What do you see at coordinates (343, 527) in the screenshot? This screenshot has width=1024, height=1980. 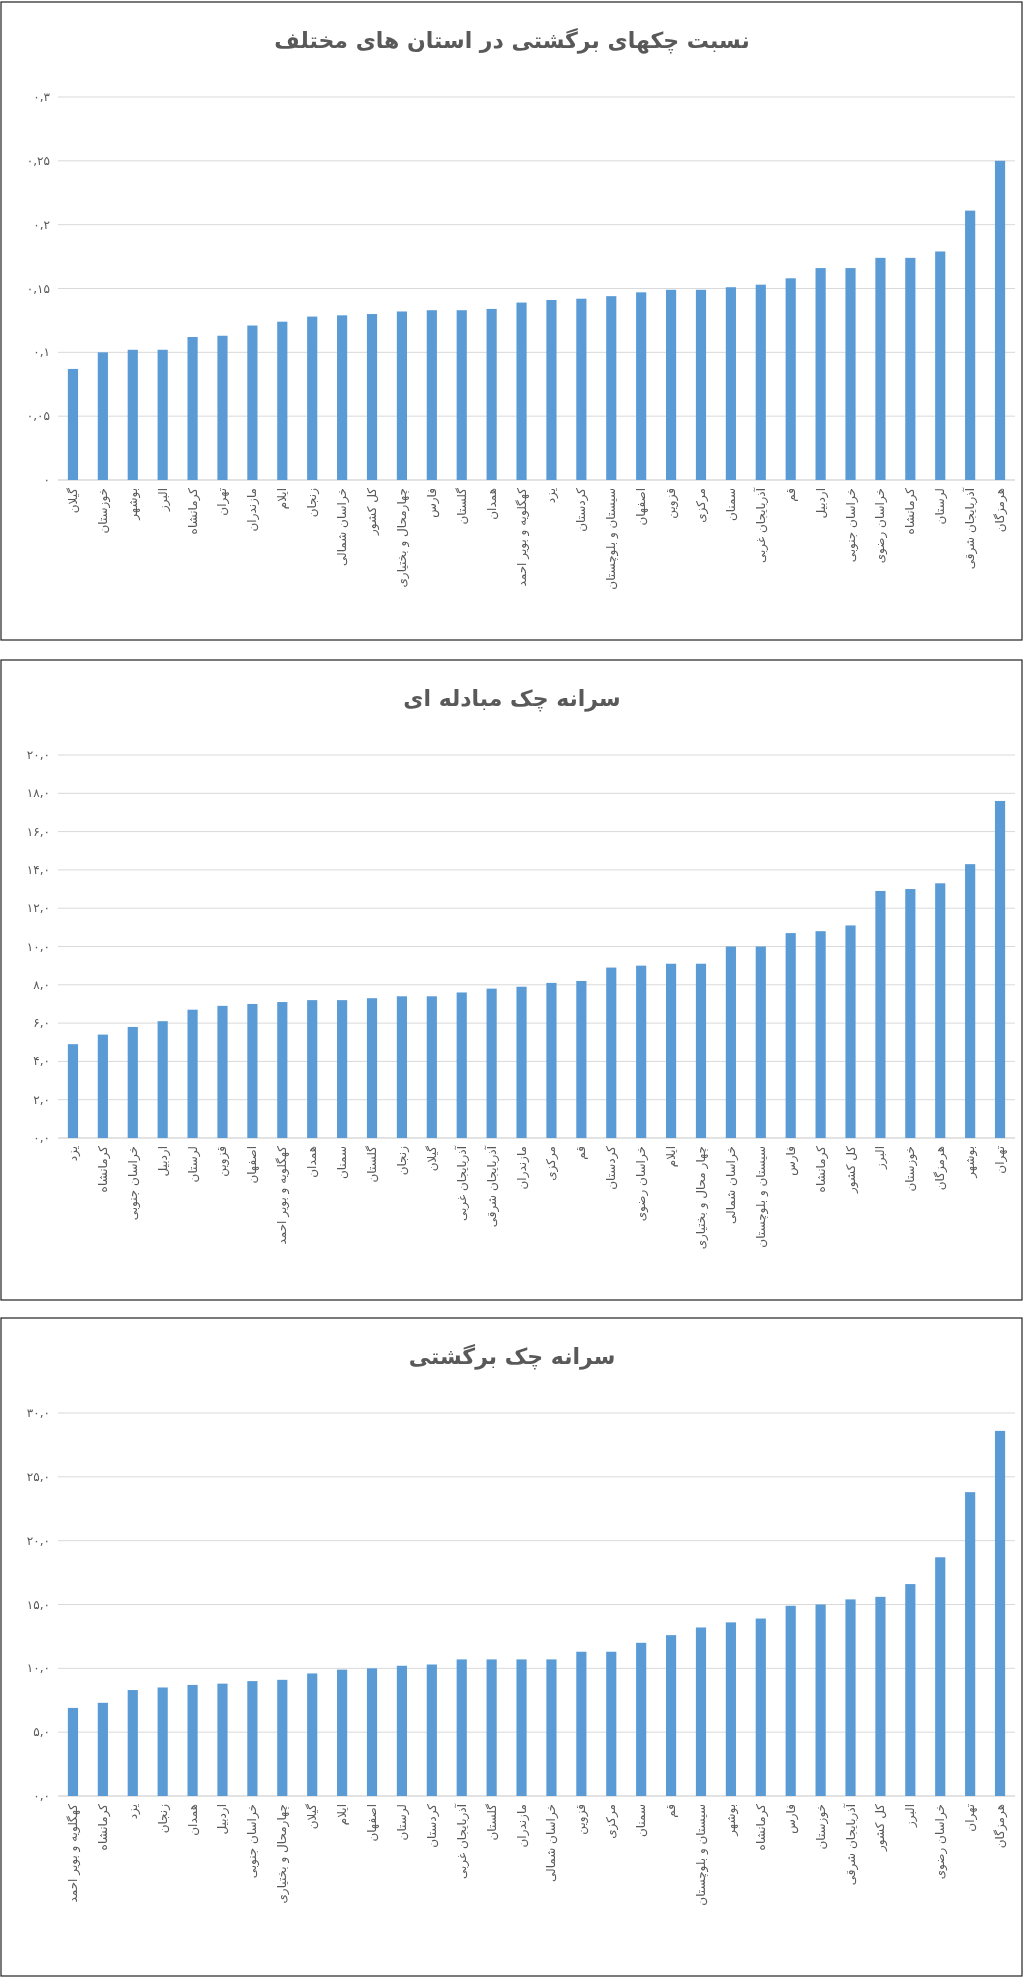 I see `x-tick-label: خراسان شمالی` at bounding box center [343, 527].